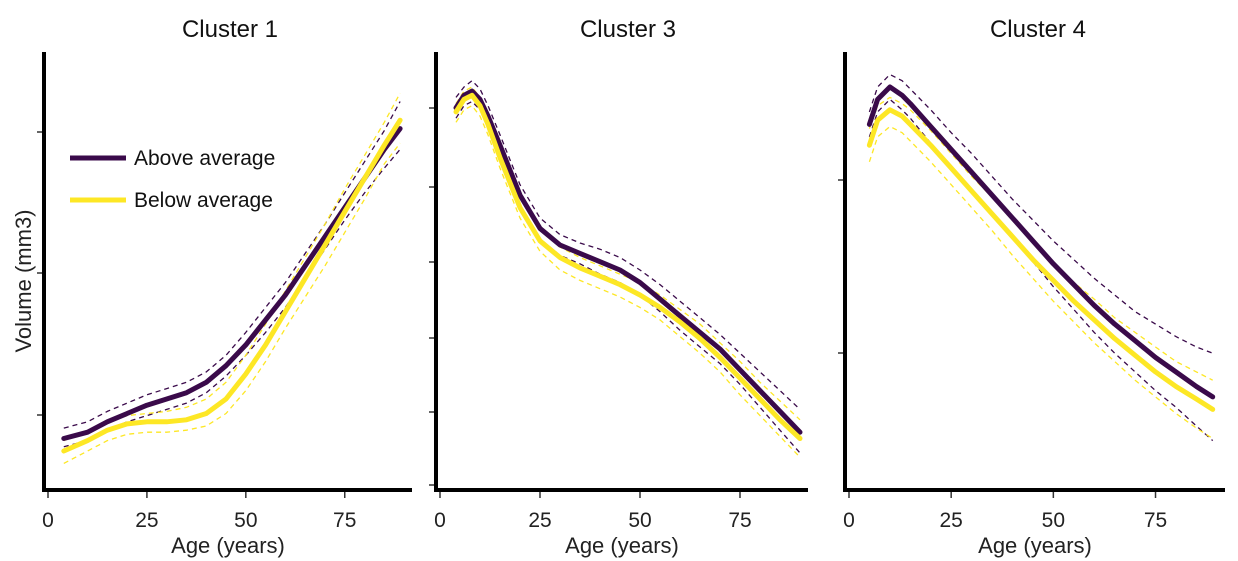 The image size is (1238, 561). I want to click on panel-1-x-tick-label-0: 0, so click(48, 520).